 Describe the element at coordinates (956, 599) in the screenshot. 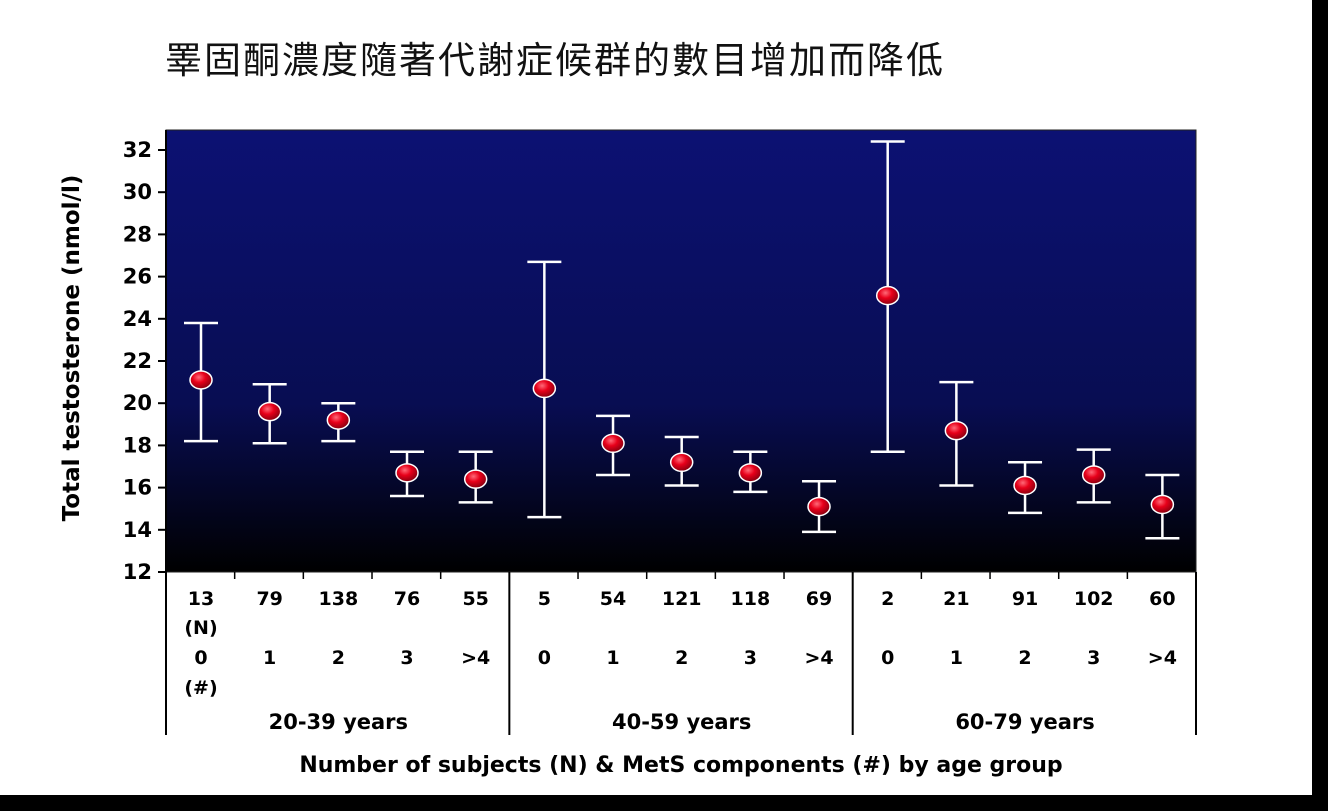

I see `subject-count-label: 21` at that location.